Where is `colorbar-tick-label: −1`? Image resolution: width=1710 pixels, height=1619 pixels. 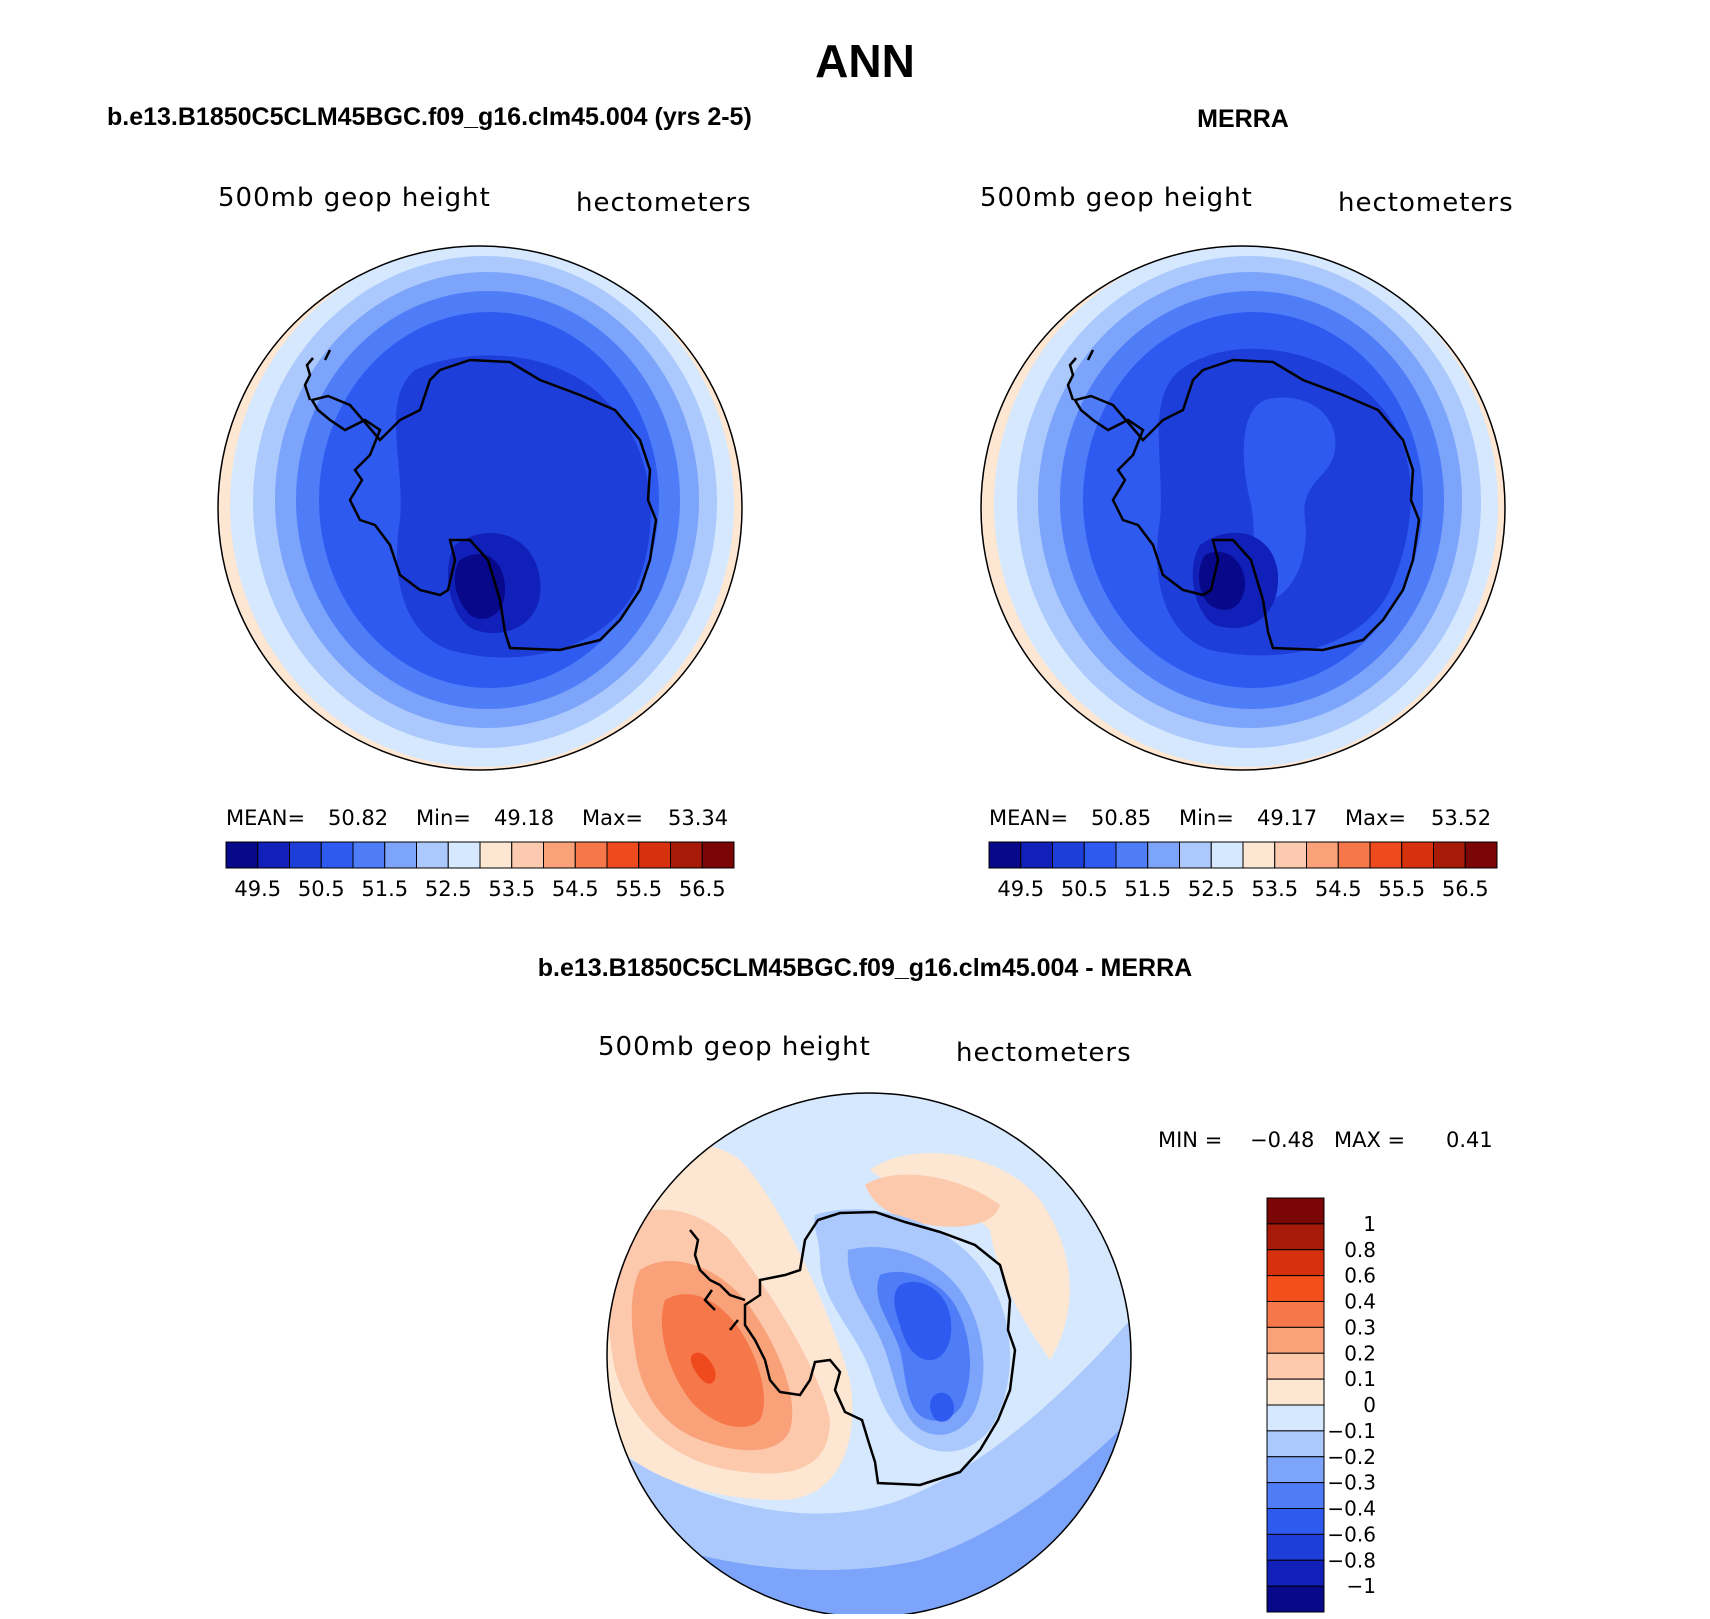
colorbar-tick-label: −1 is located at coordinates (1361, 1586).